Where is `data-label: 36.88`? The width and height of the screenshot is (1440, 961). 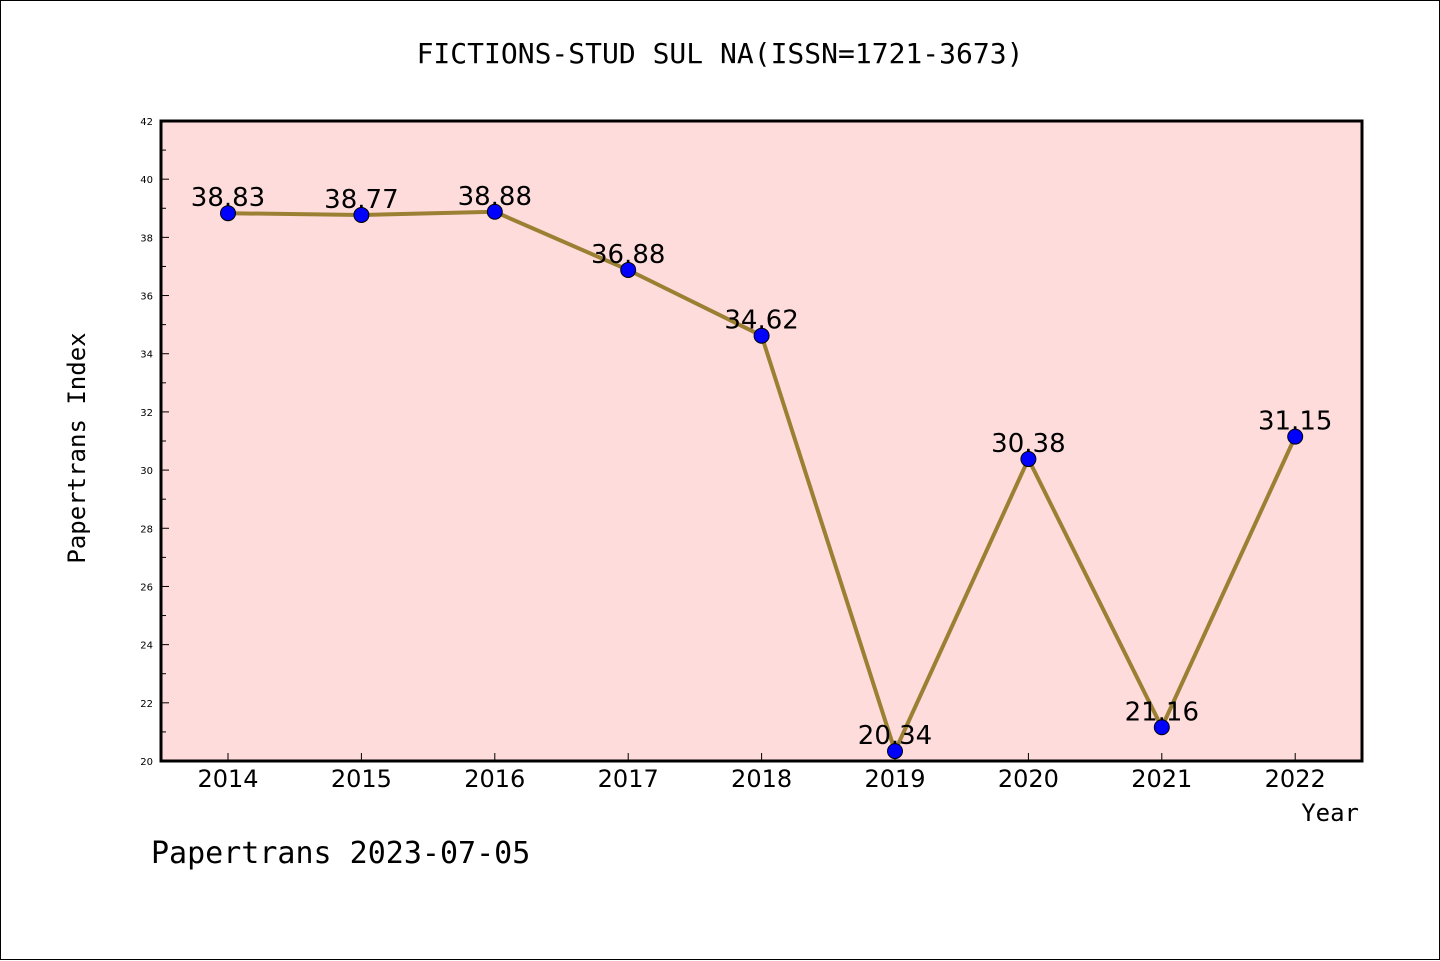 data-label: 36.88 is located at coordinates (628, 255).